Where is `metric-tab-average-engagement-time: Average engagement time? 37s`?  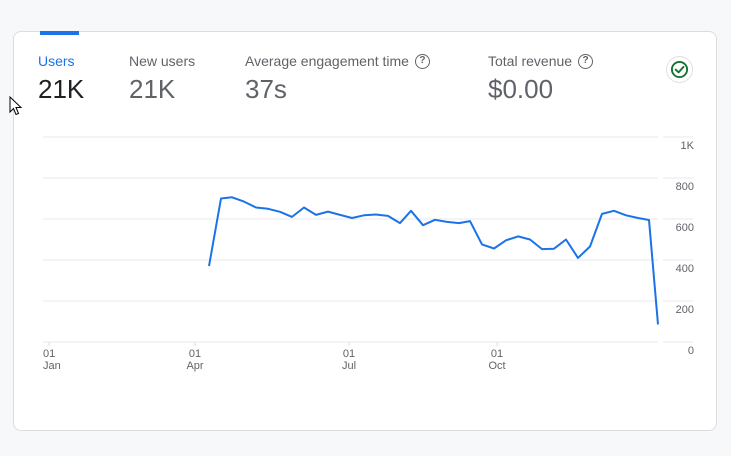
metric-tab-average-engagement-time: Average engagement time? 37s is located at coordinates (337, 79).